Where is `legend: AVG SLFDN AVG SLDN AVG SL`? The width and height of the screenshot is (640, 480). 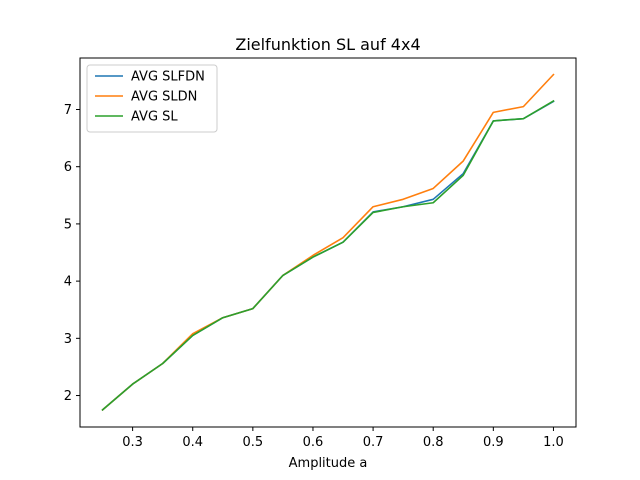 legend: AVG SLFDN AVG SLDN AVG SL is located at coordinates (152, 98).